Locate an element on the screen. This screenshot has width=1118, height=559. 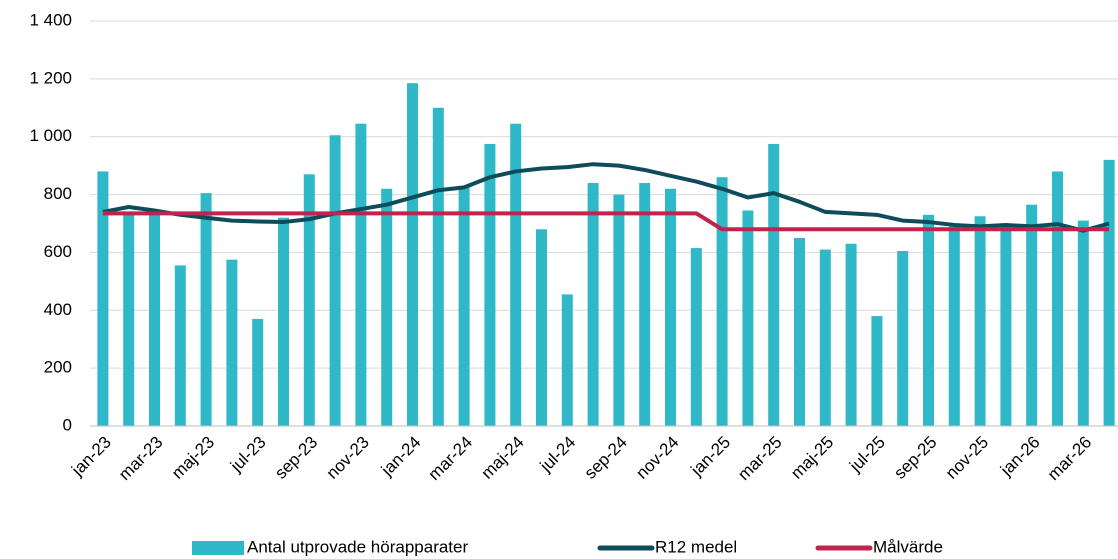
x-tick-label: jan-24 is located at coordinates (401, 457).